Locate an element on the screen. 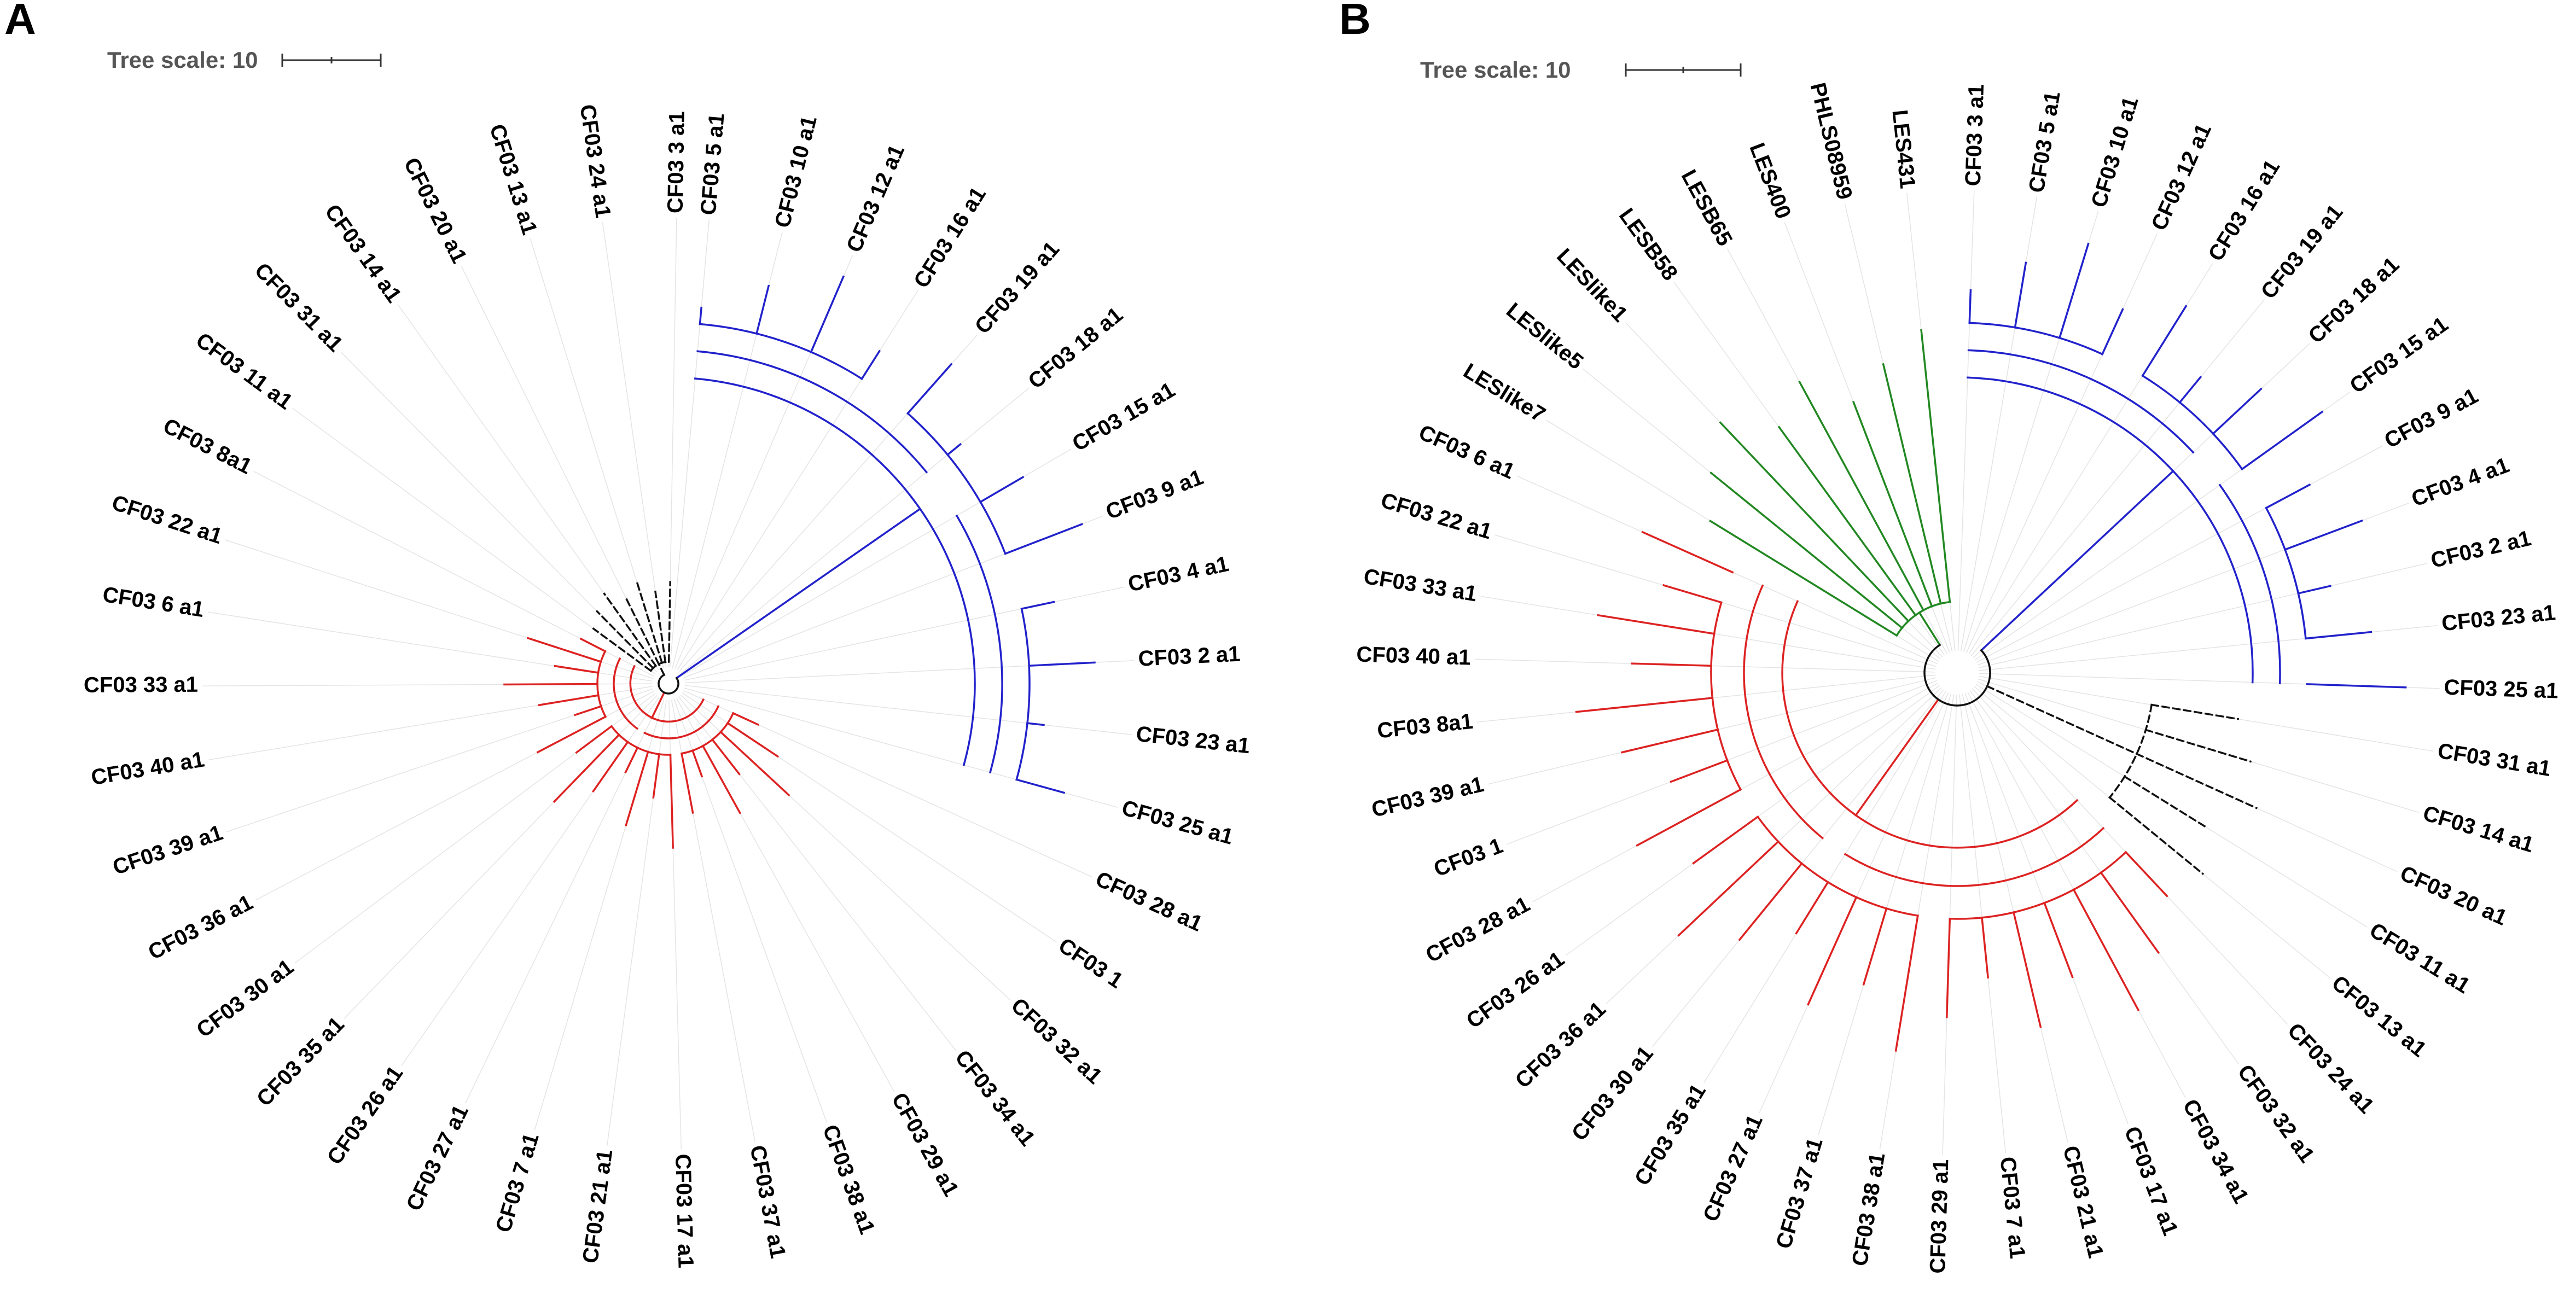  terminal-branch-cf03-30-a1 is located at coordinates (594, 739).